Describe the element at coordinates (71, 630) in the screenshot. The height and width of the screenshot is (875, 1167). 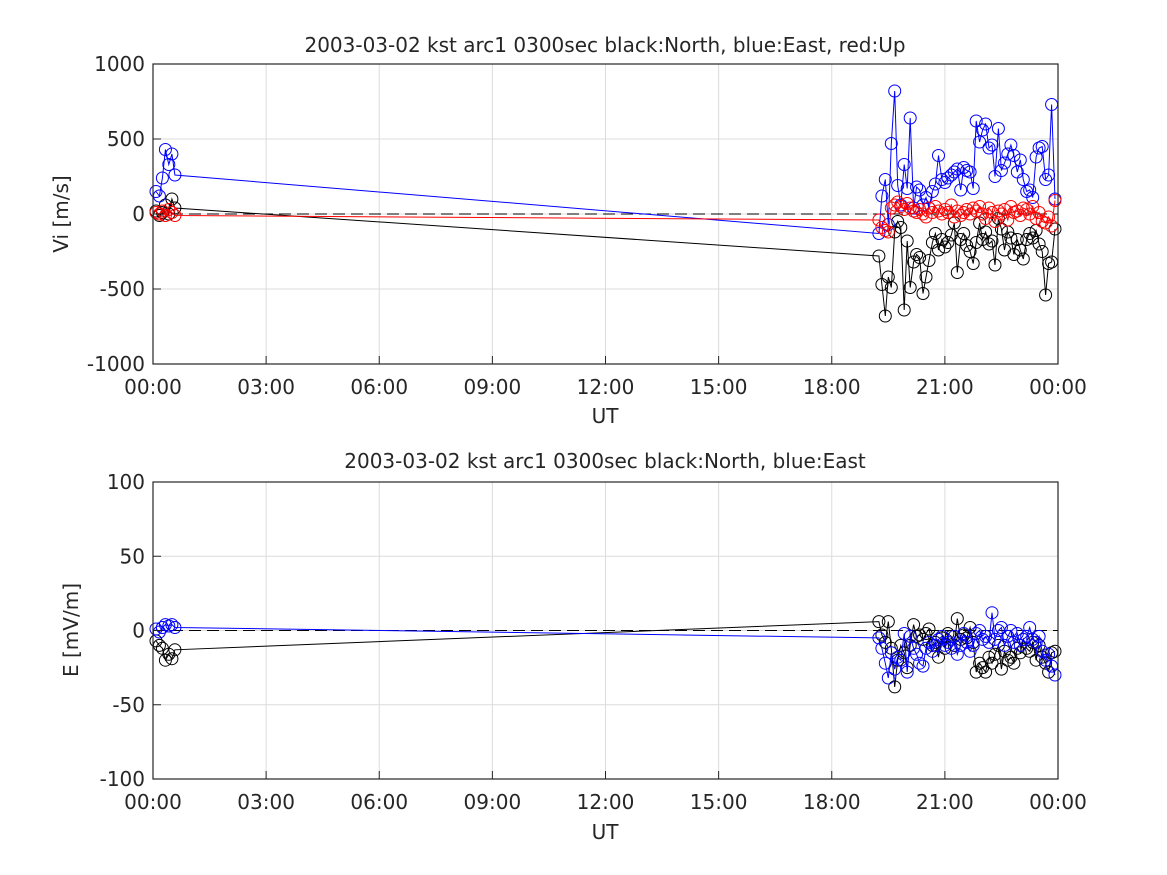
I see `e-y-axis-label: E [mV/m]` at that location.